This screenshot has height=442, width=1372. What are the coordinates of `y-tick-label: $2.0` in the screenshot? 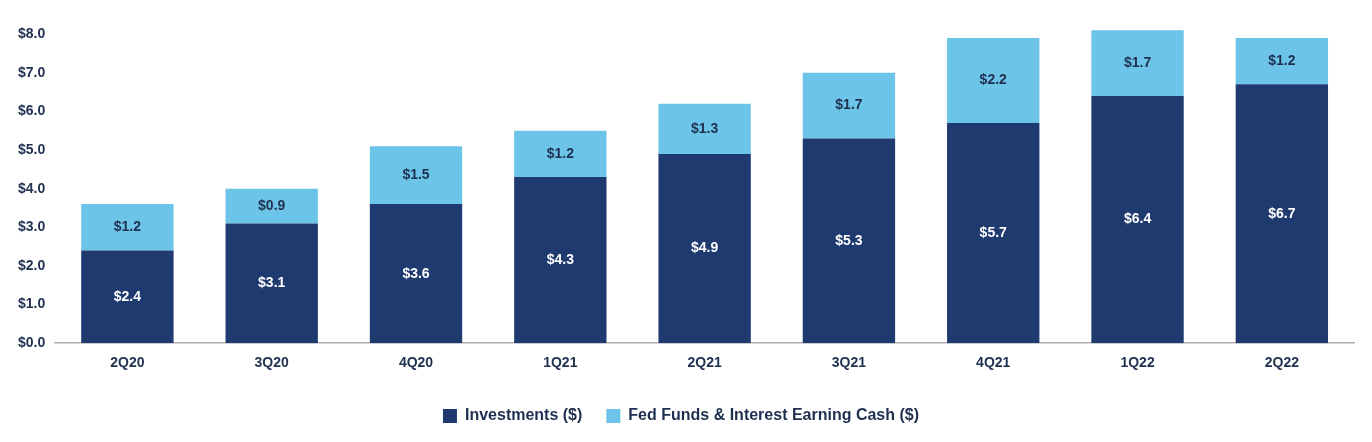 It's located at (32, 264).